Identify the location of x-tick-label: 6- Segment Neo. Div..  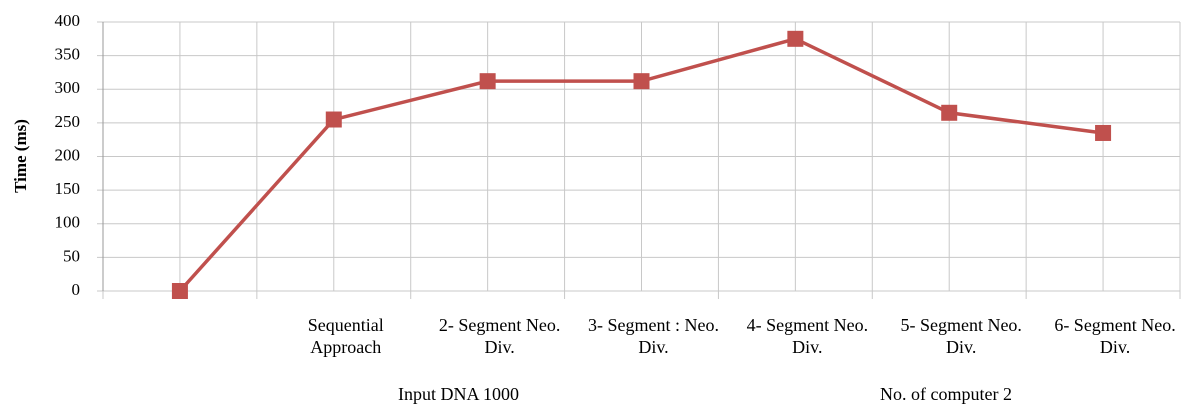
(1115, 336).